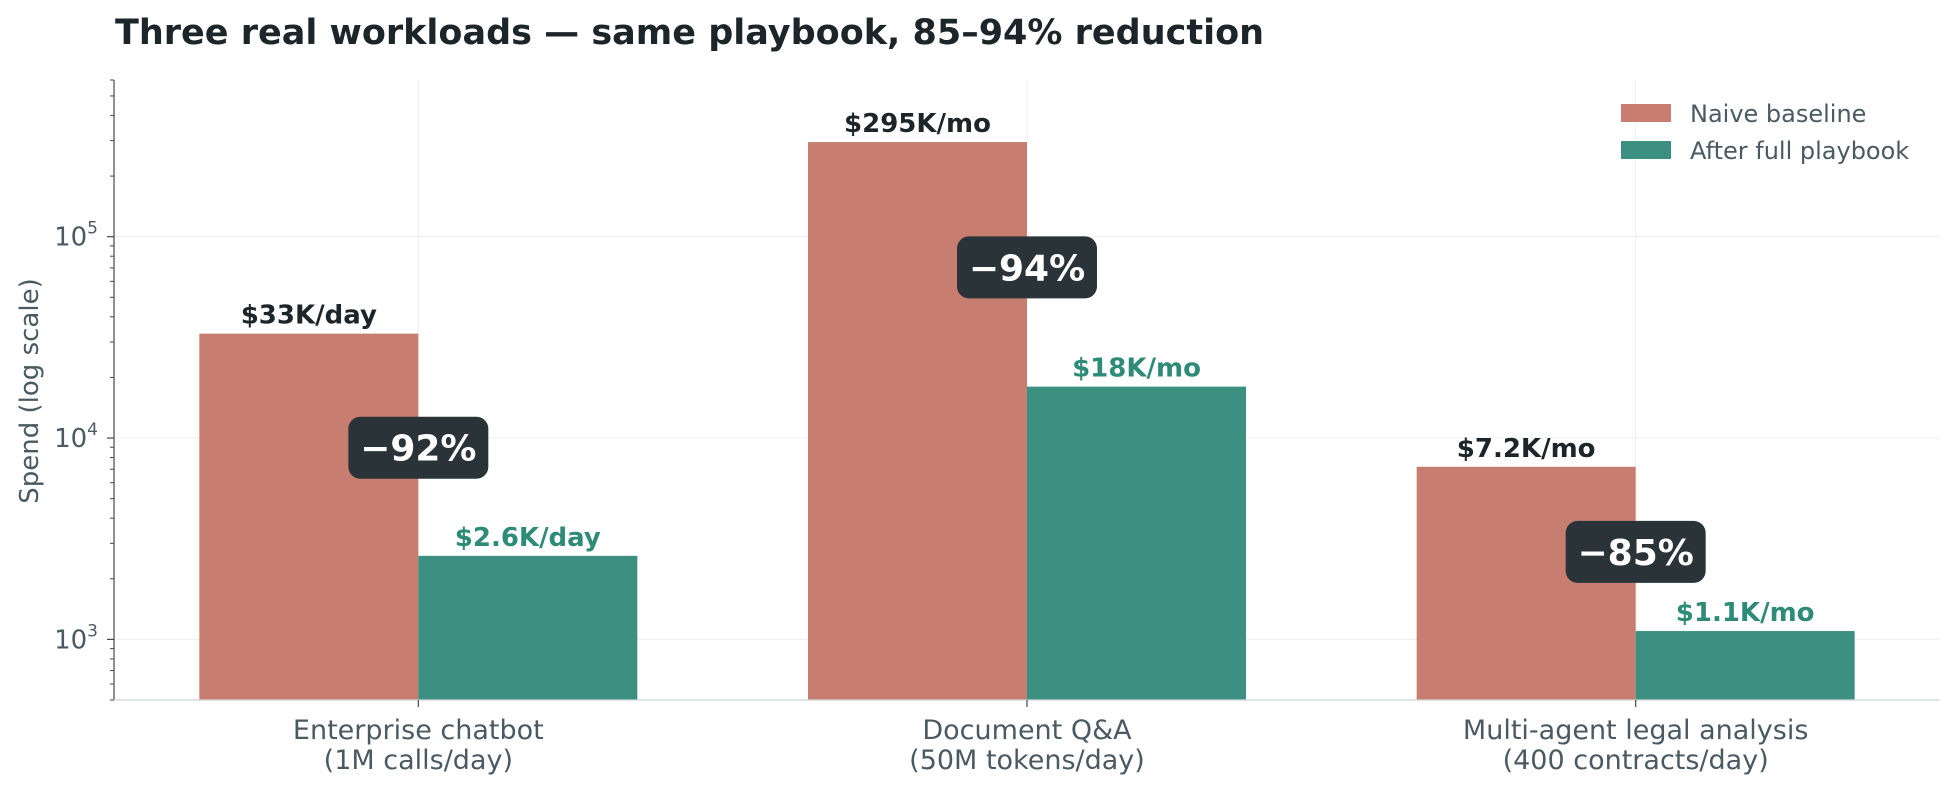 Image resolution: width=1957 pixels, height=791 pixels. What do you see at coordinates (1745, 613) in the screenshot?
I see `data-label-after: $1.1K/mo` at bounding box center [1745, 613].